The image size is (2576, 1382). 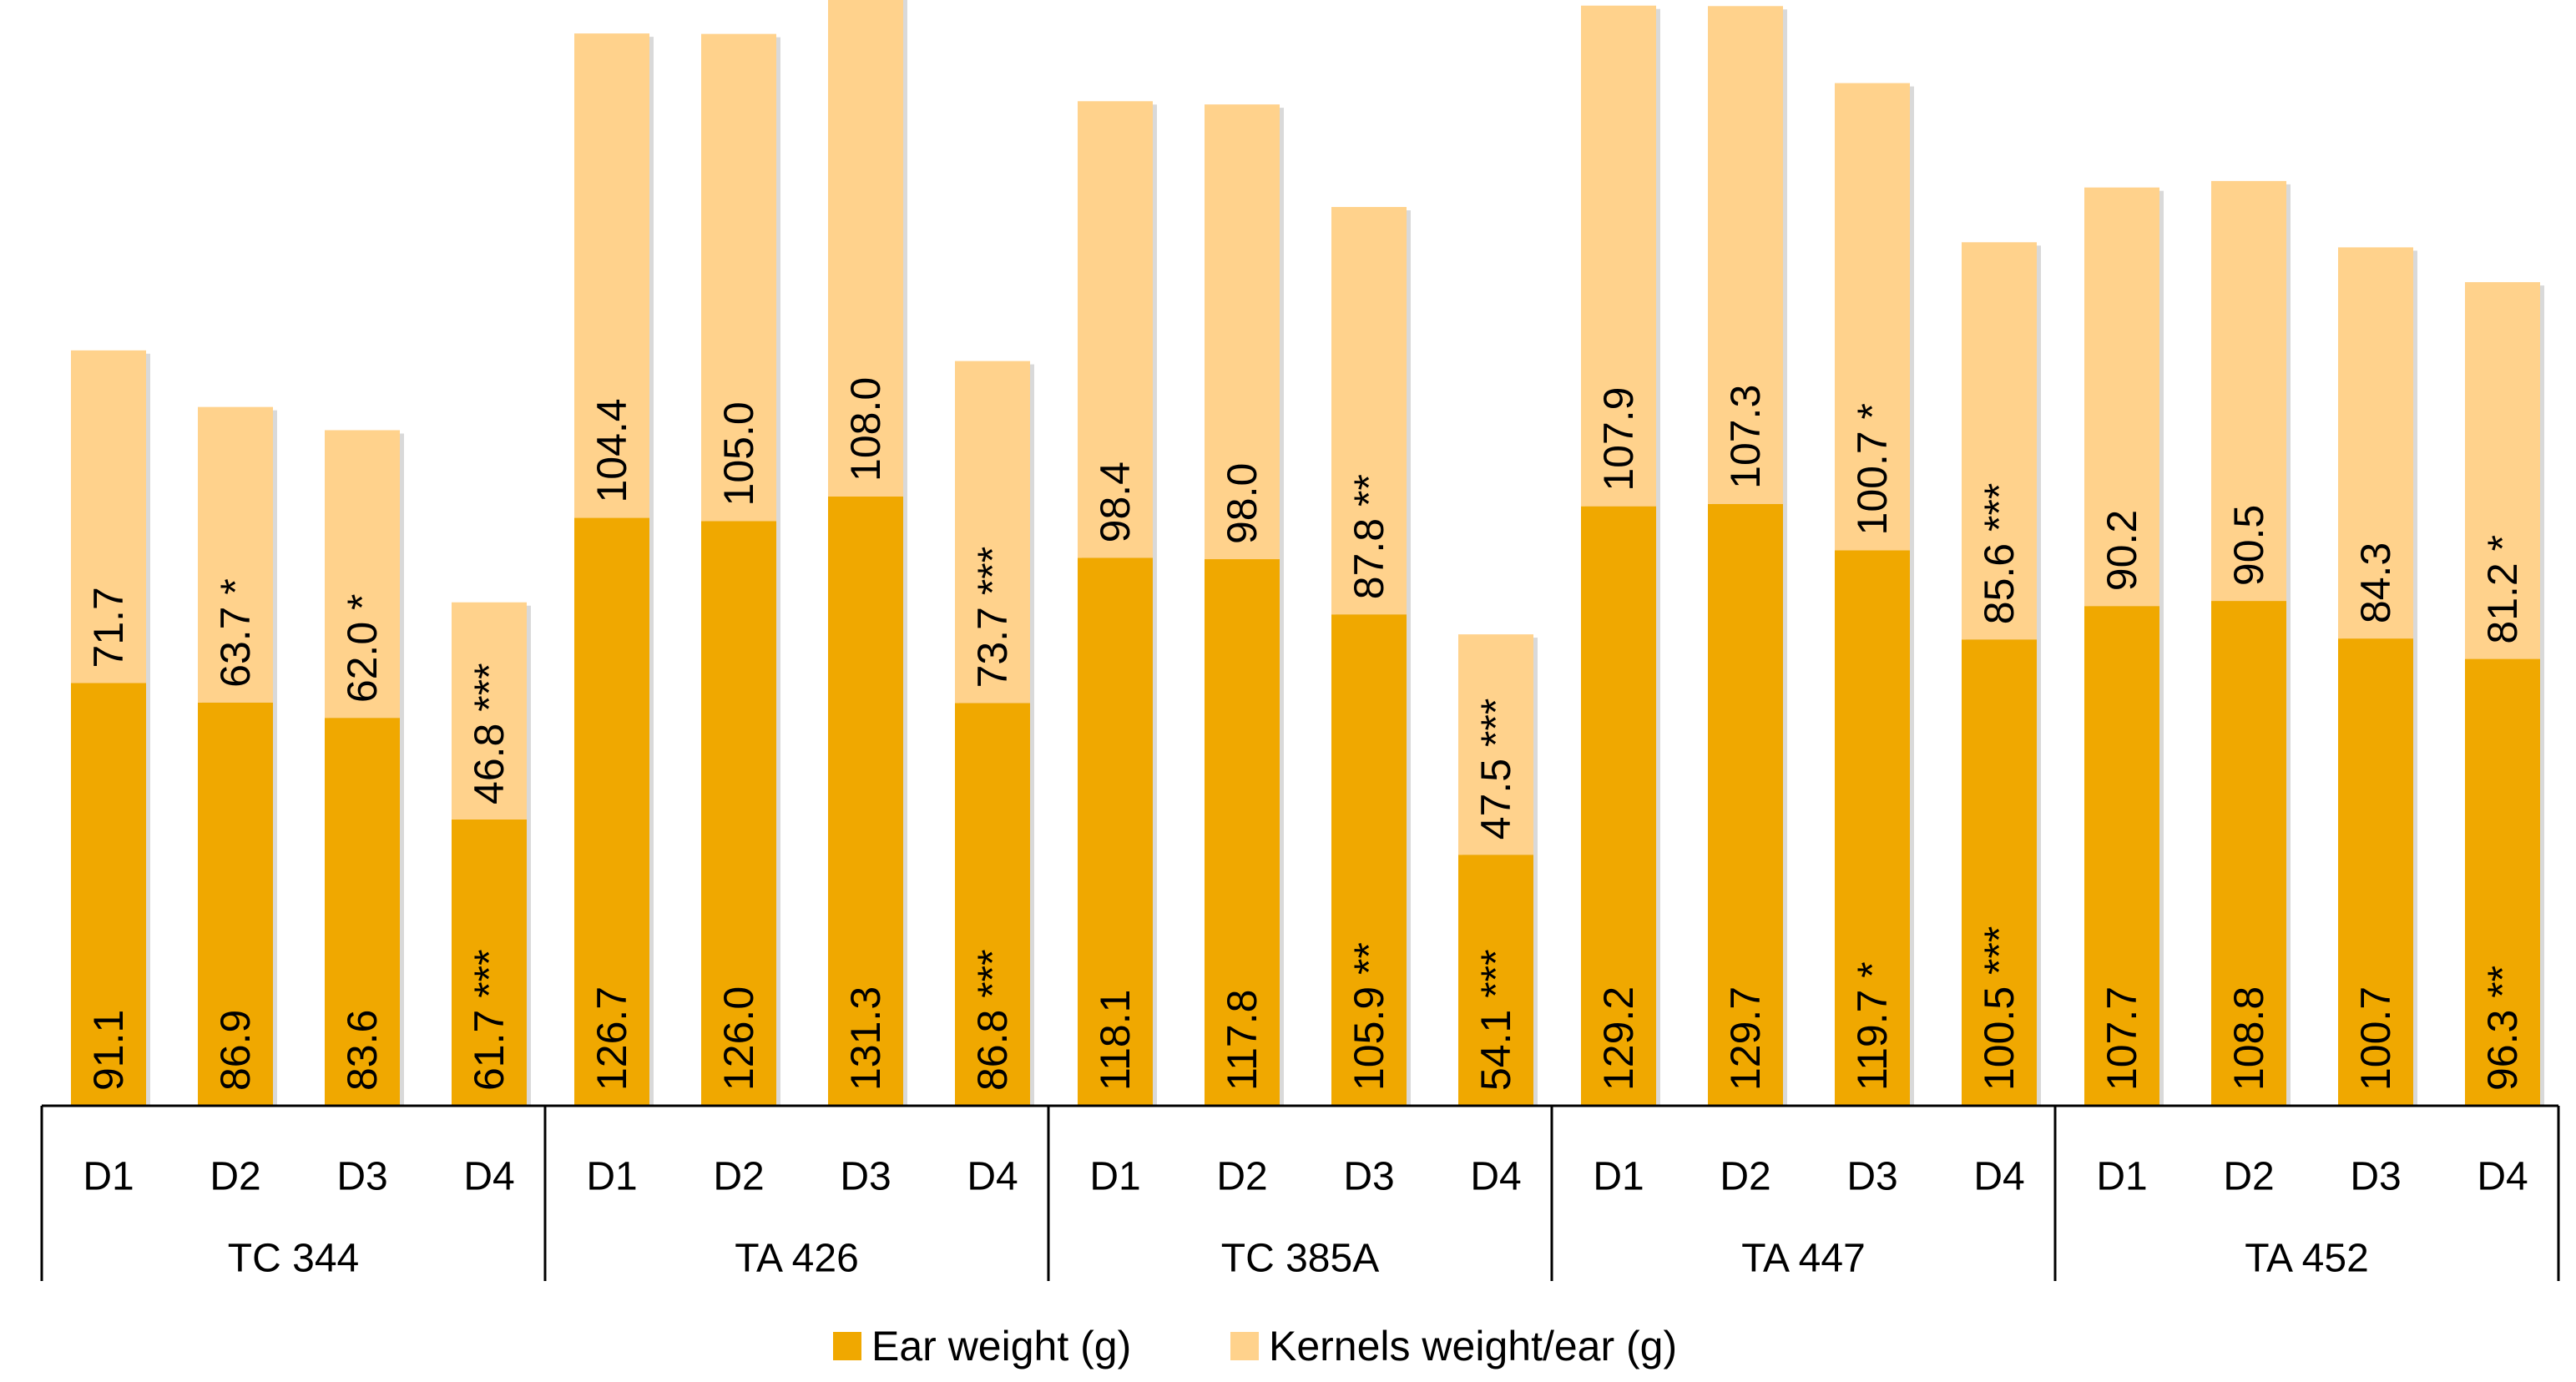 What do you see at coordinates (992, 904) in the screenshot?
I see `bar-ear-weight-ta-426-d4` at bounding box center [992, 904].